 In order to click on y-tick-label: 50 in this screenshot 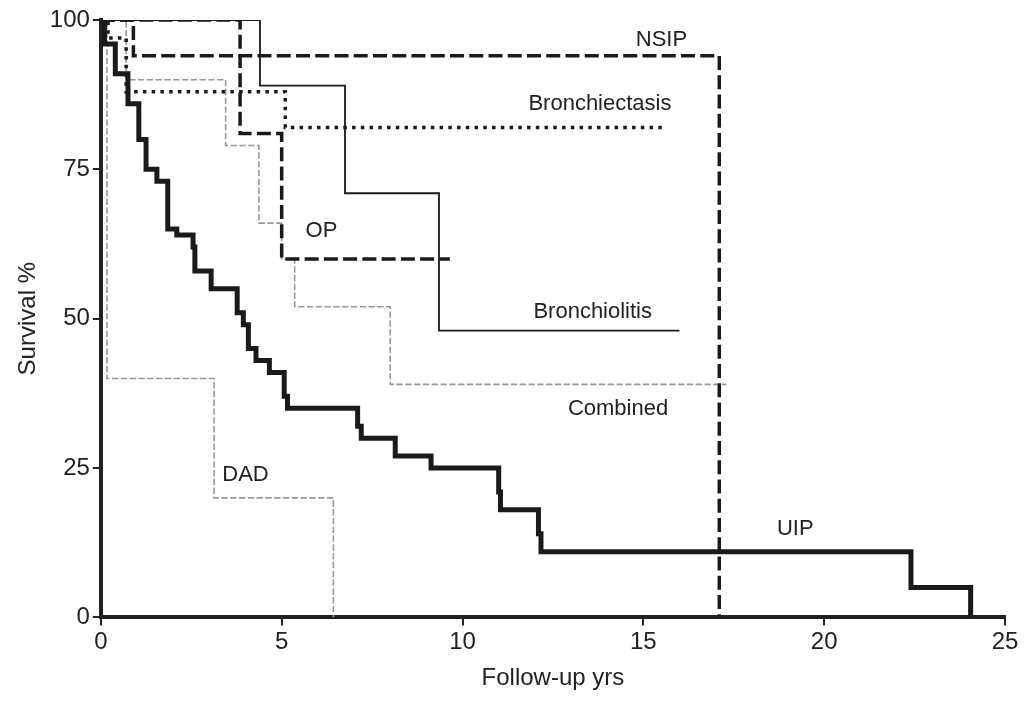, I will do `click(76, 317)`.